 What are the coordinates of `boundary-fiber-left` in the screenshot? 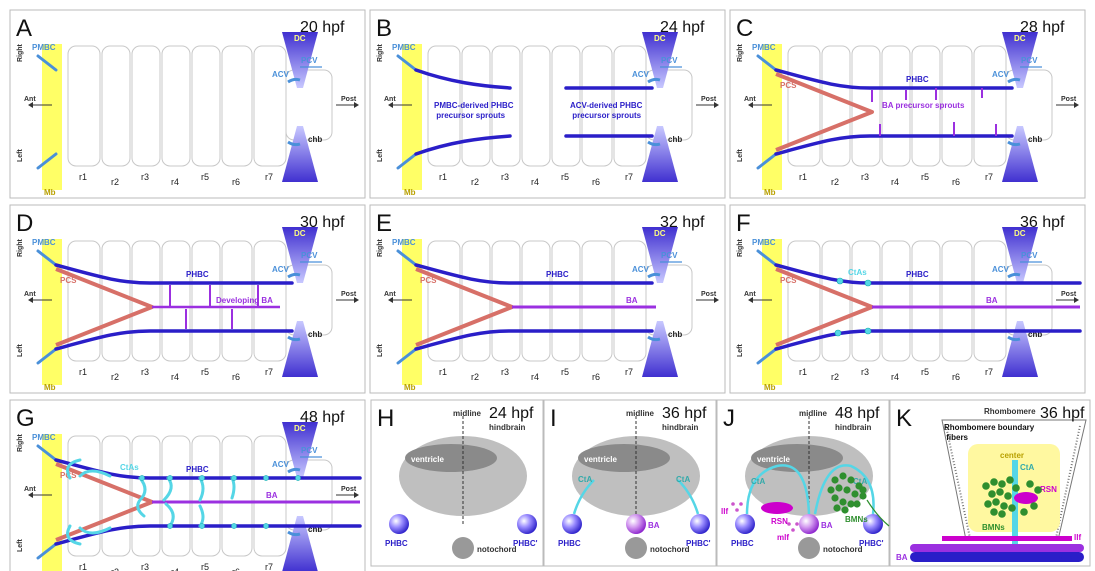 It's located at (958, 482).